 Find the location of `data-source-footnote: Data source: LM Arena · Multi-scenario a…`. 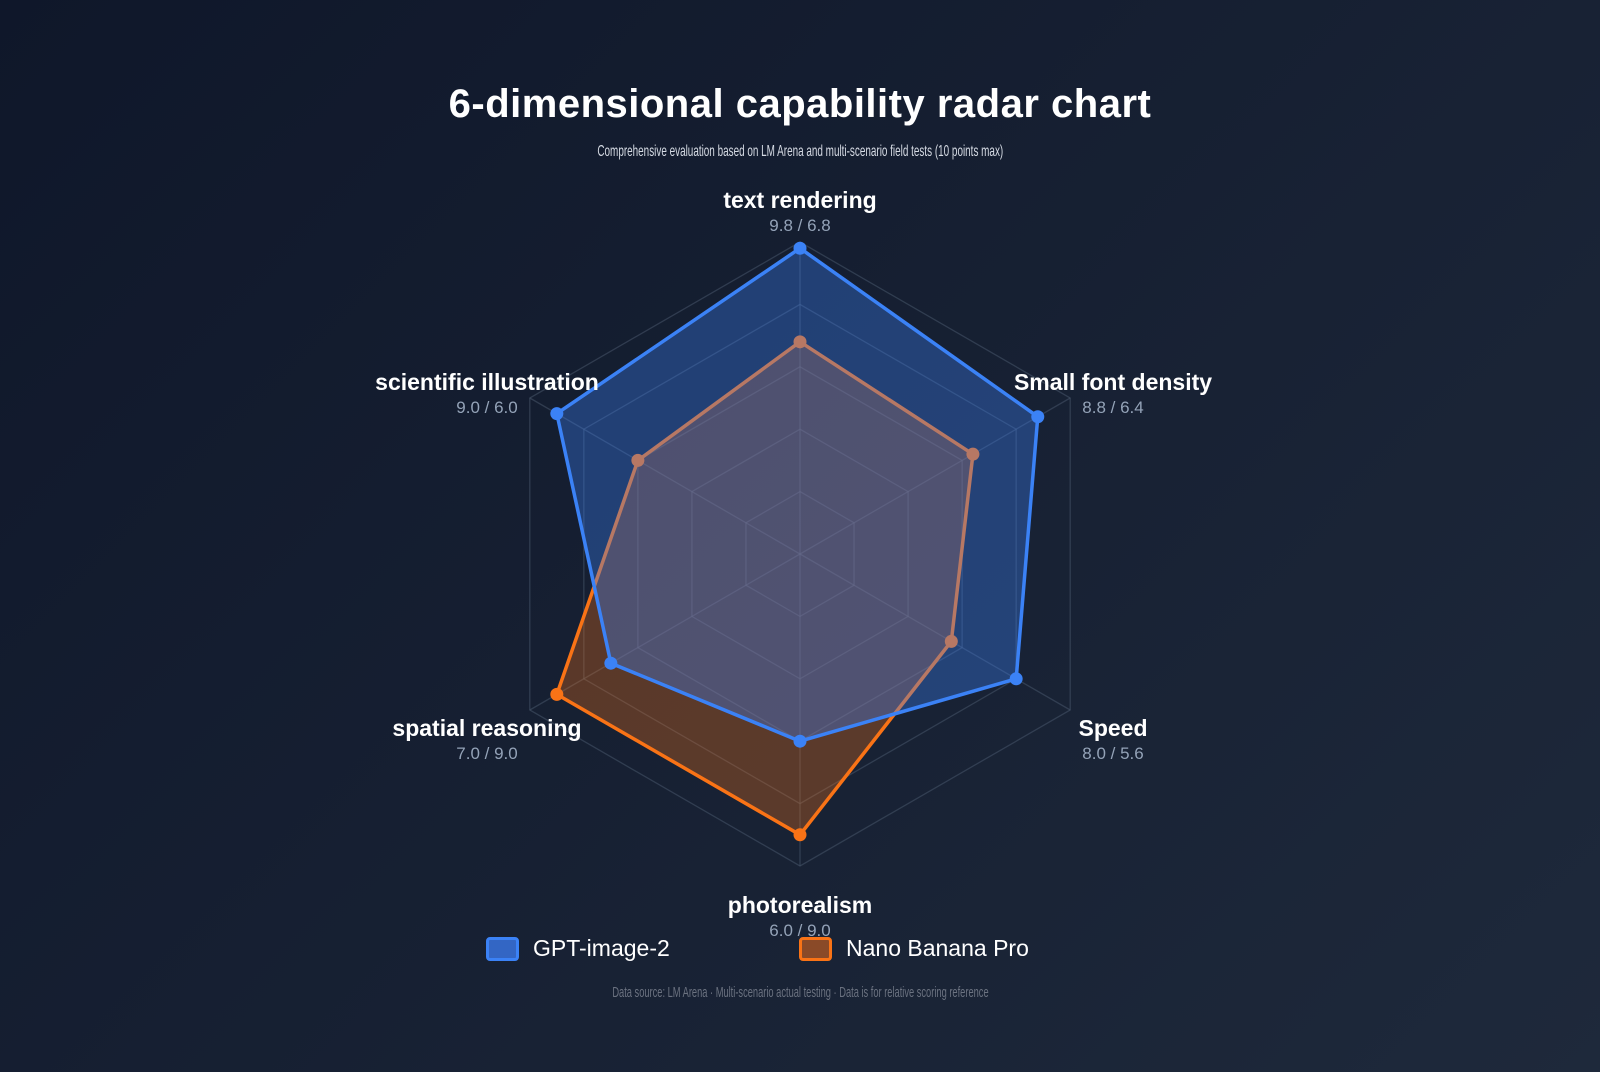

data-source-footnote: Data source: LM Arena · Multi-scenario a… is located at coordinates (800, 992).